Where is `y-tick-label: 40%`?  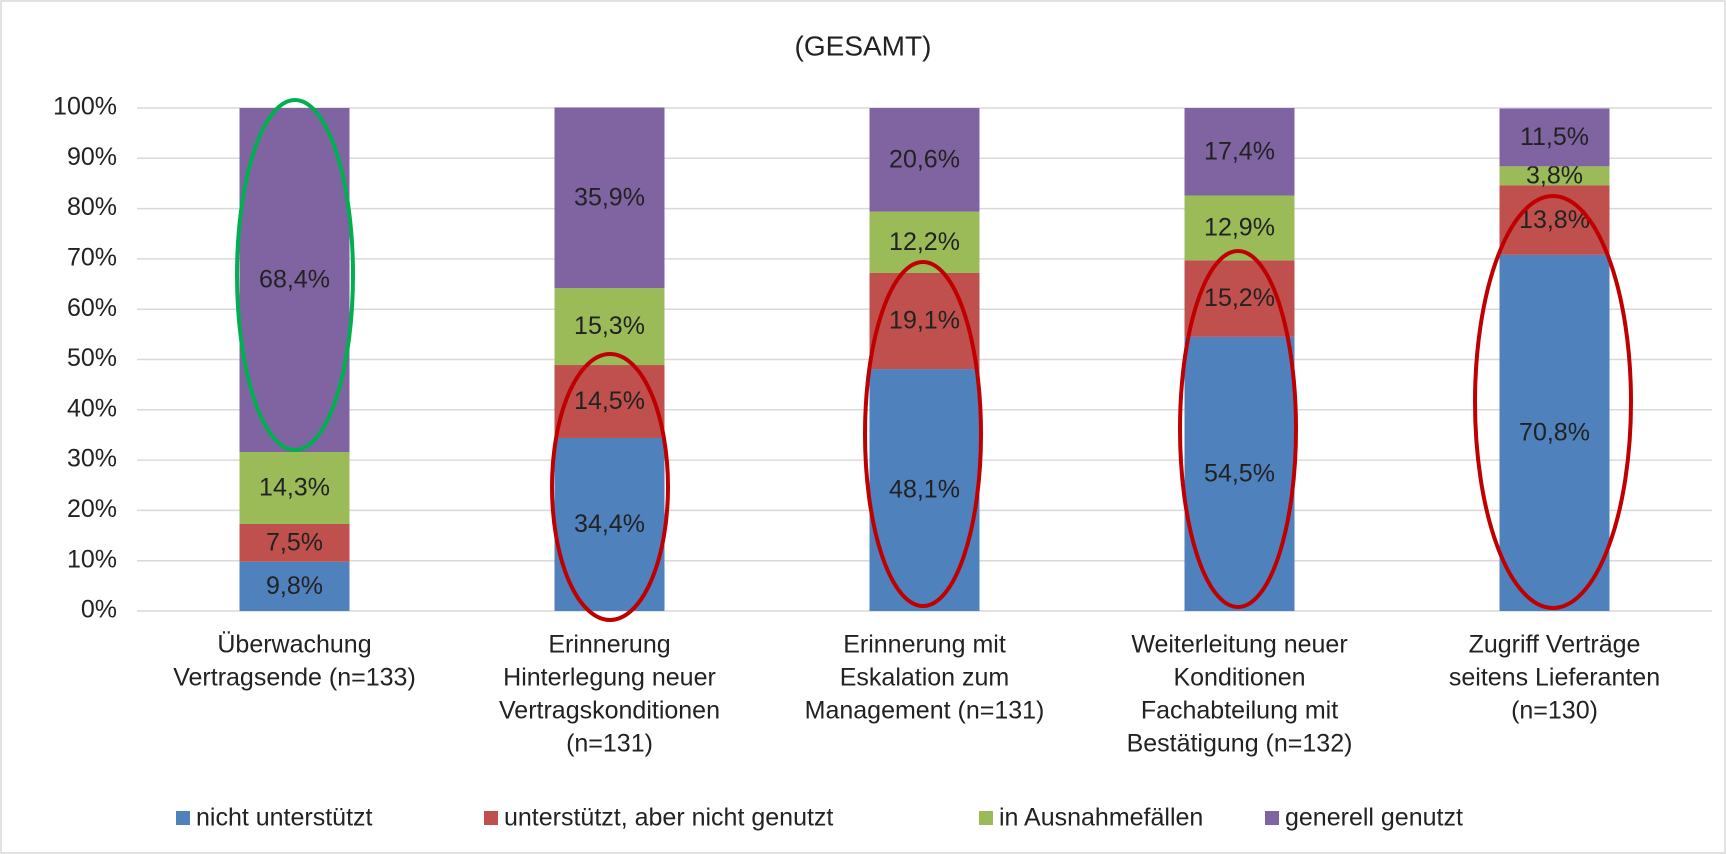 y-tick-label: 40% is located at coordinates (92, 408).